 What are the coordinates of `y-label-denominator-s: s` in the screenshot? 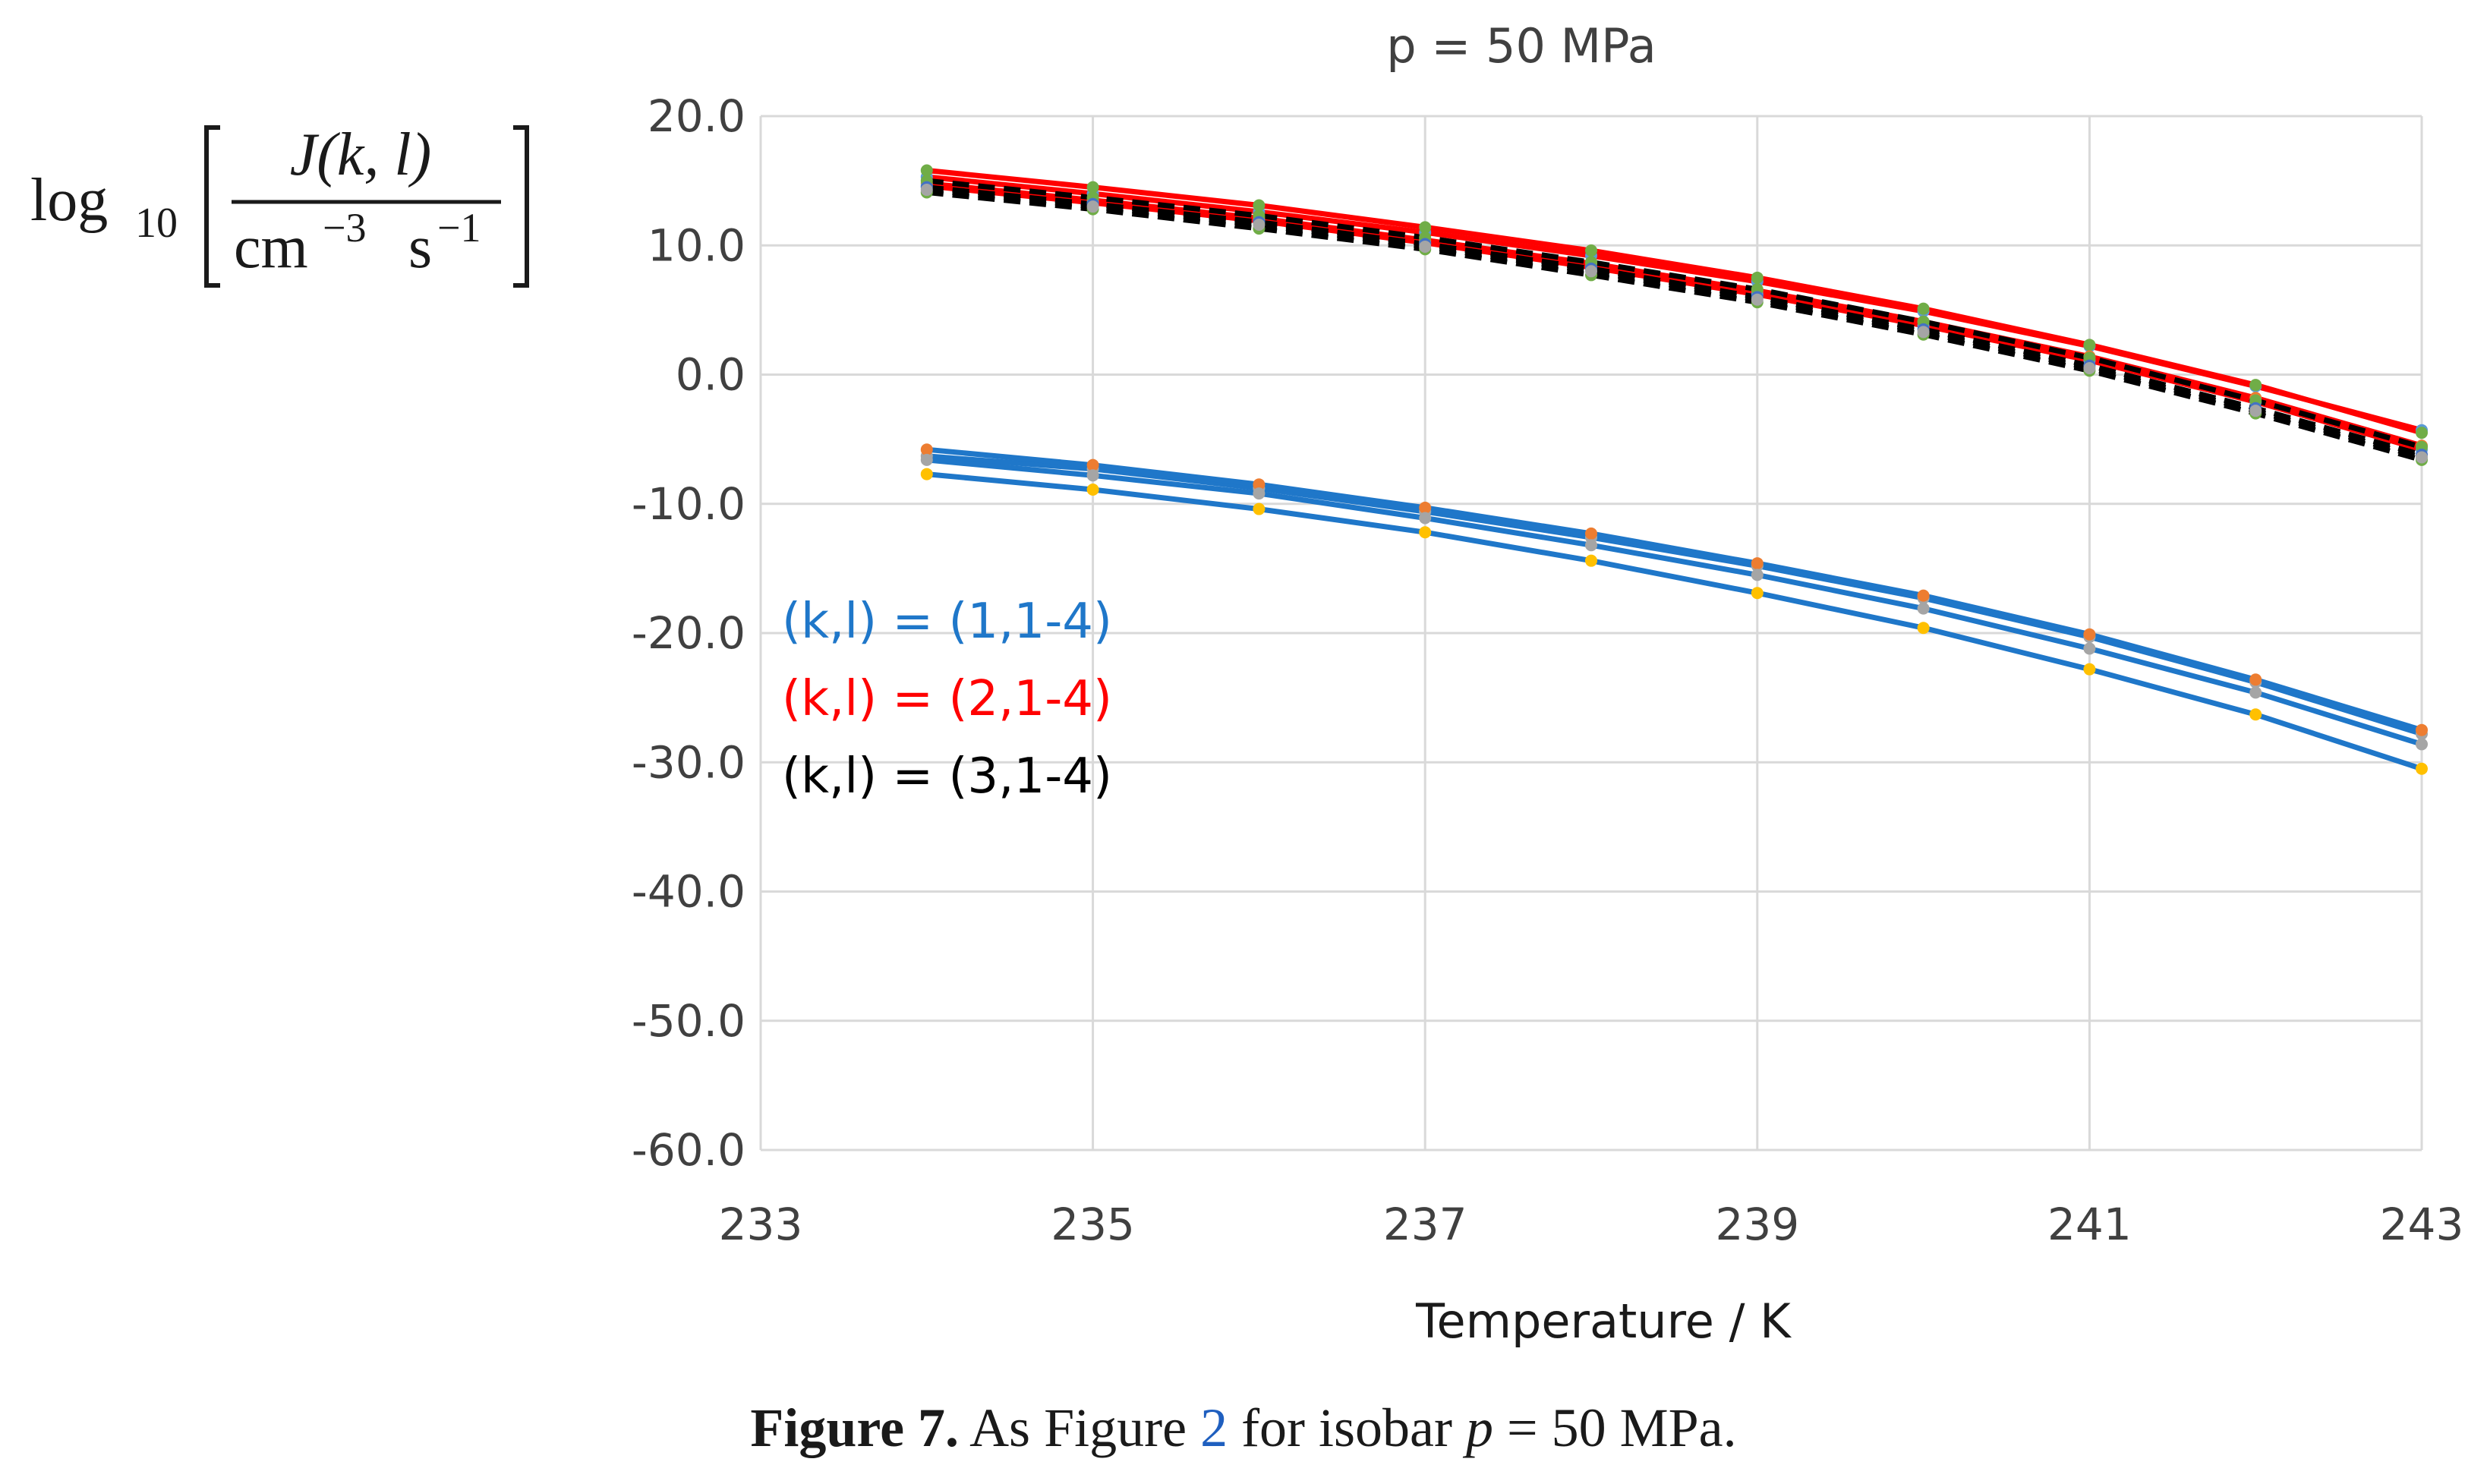 It's located at (420, 247).